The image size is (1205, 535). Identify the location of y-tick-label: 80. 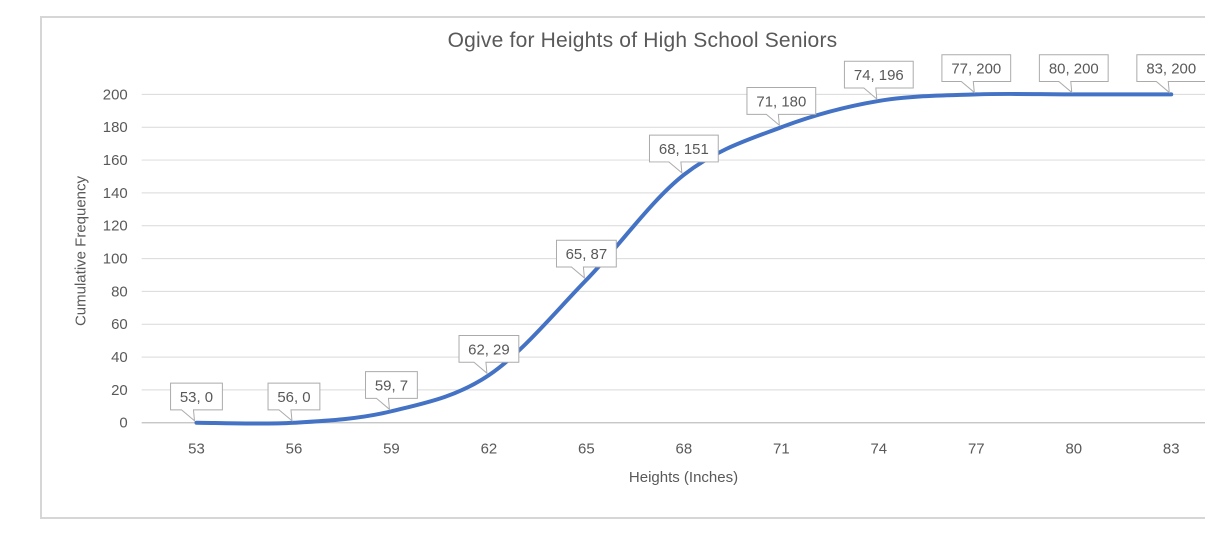
(119, 292).